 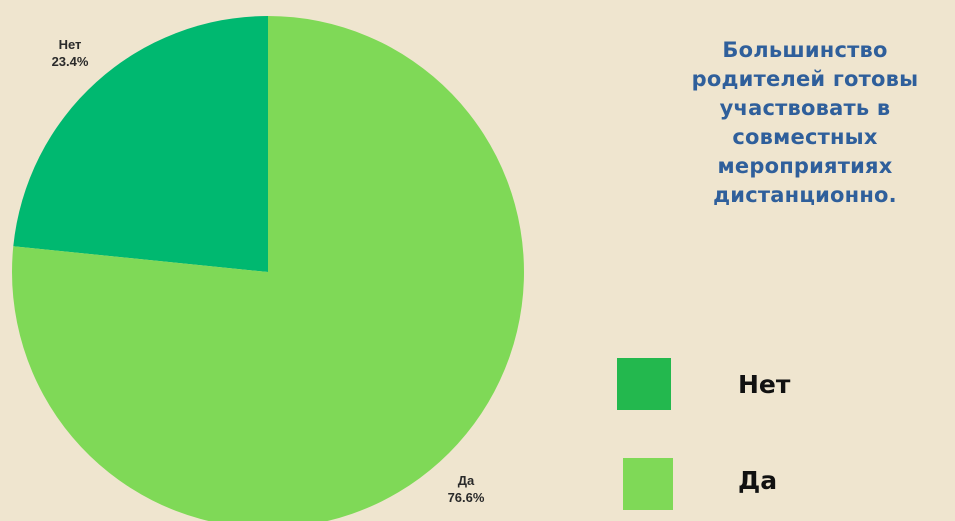 I want to click on slice-label-net: Нет 23.4%, so click(x=70, y=53).